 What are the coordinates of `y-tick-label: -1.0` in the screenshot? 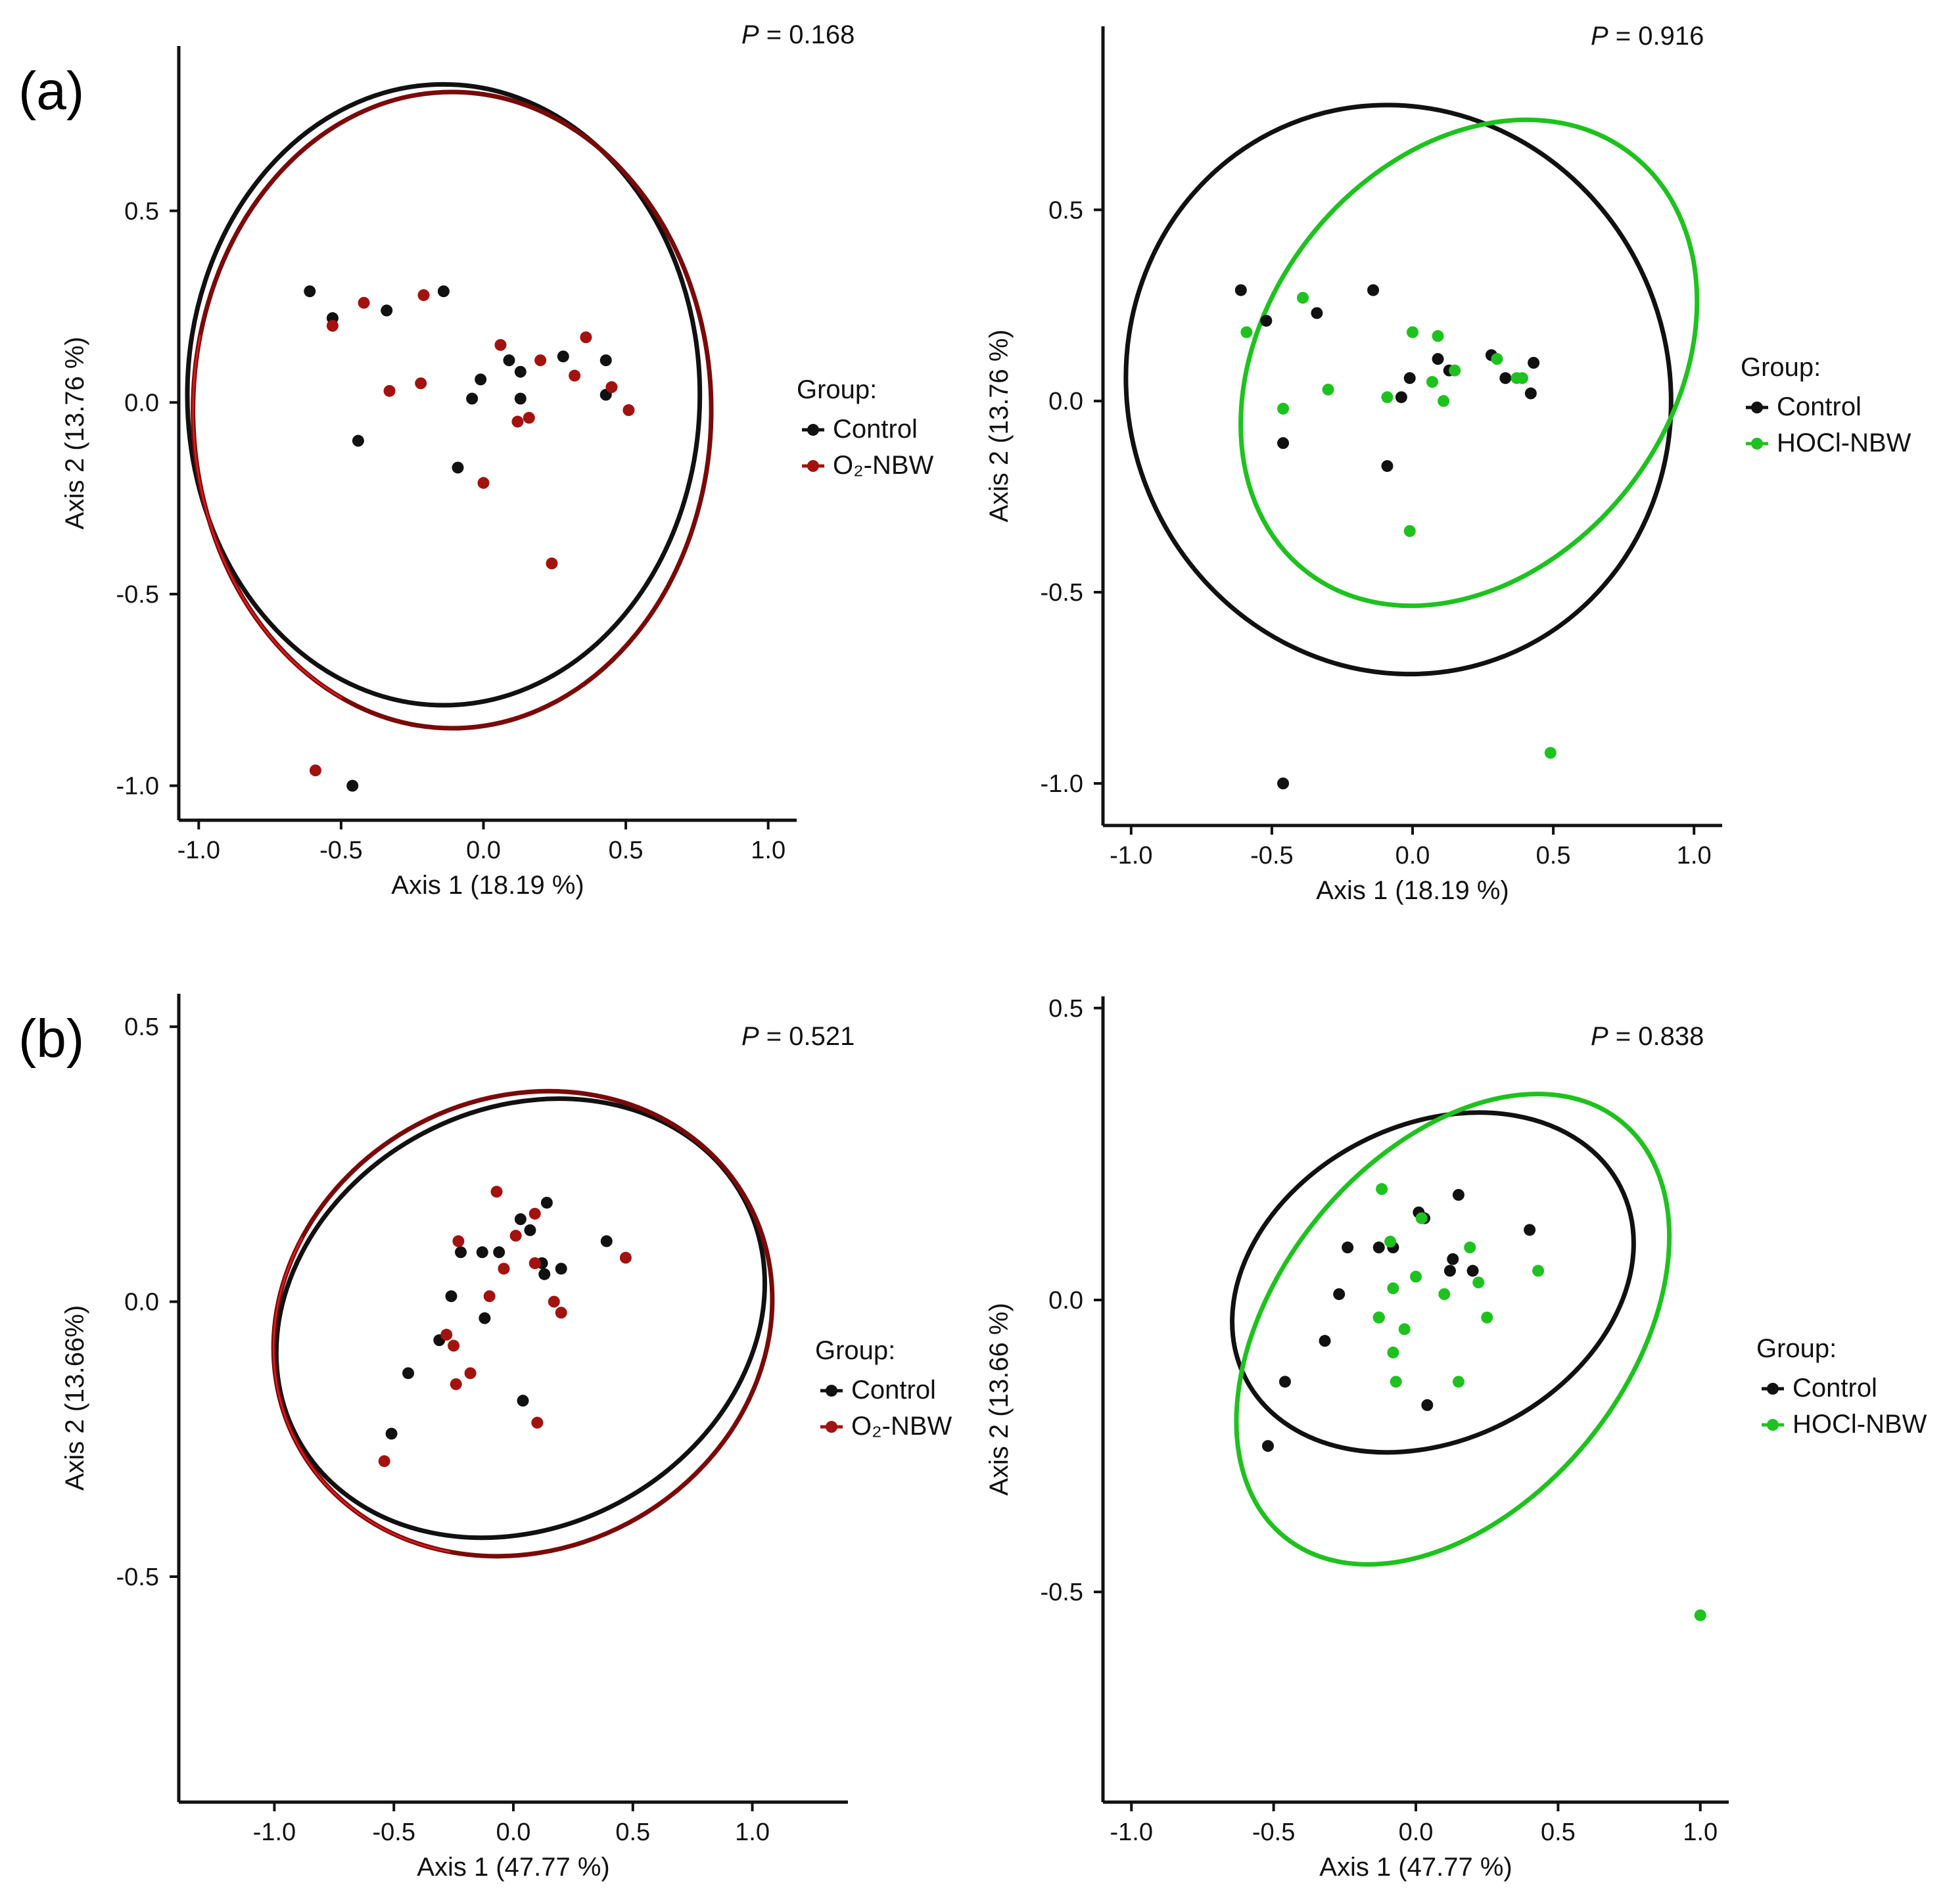 It's located at (1062, 784).